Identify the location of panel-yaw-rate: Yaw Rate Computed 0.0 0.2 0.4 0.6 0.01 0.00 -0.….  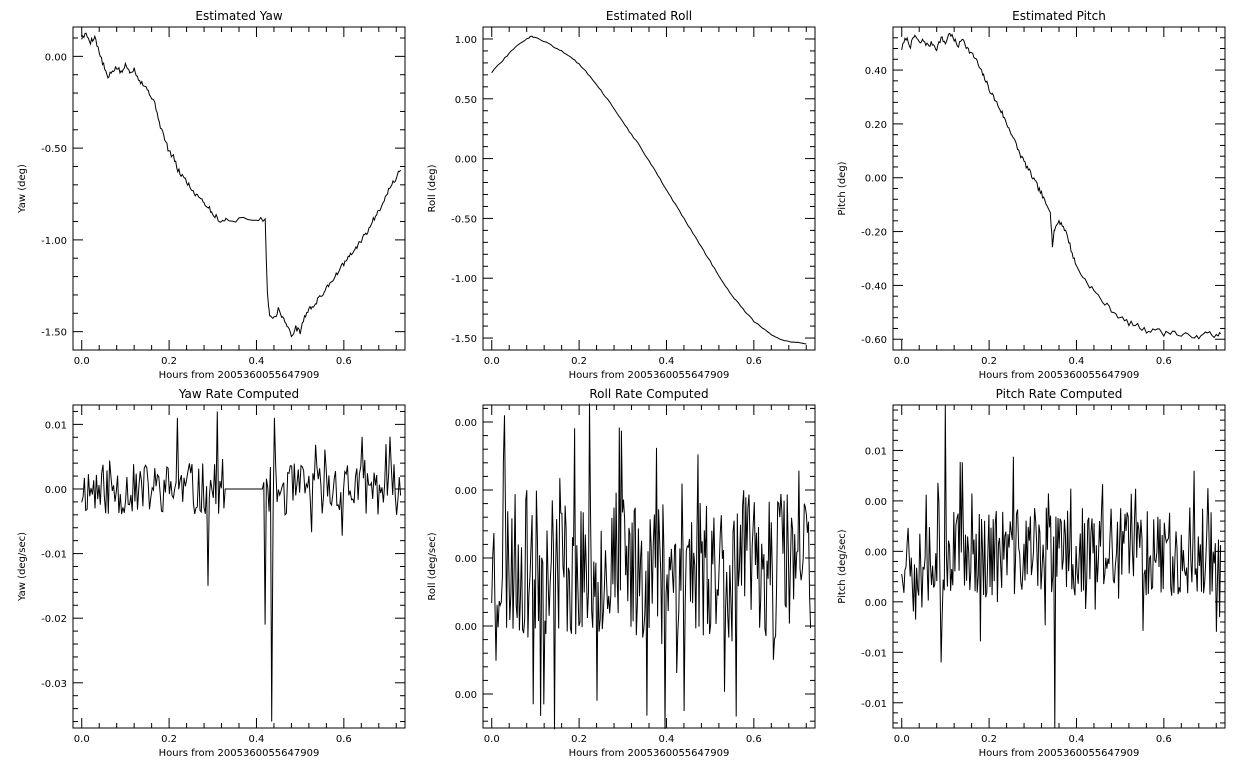
(211, 573).